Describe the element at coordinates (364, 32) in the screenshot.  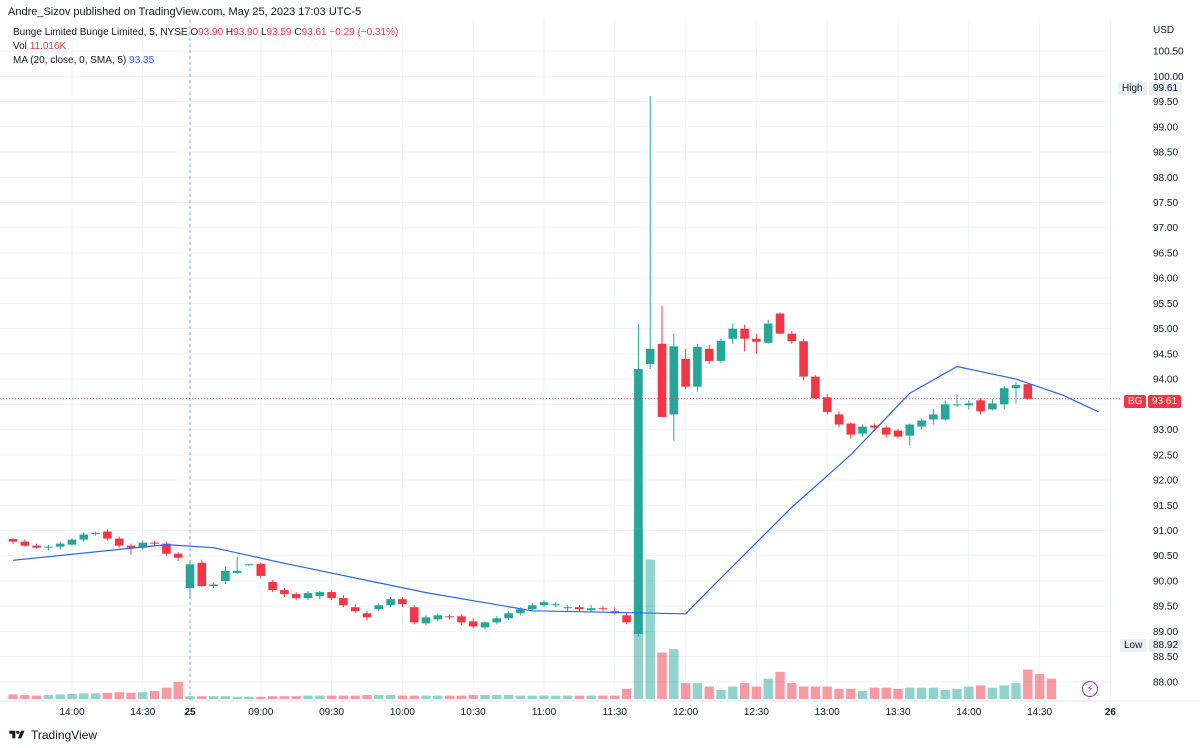
I see `change-value: −0.29 (−0.31%)` at that location.